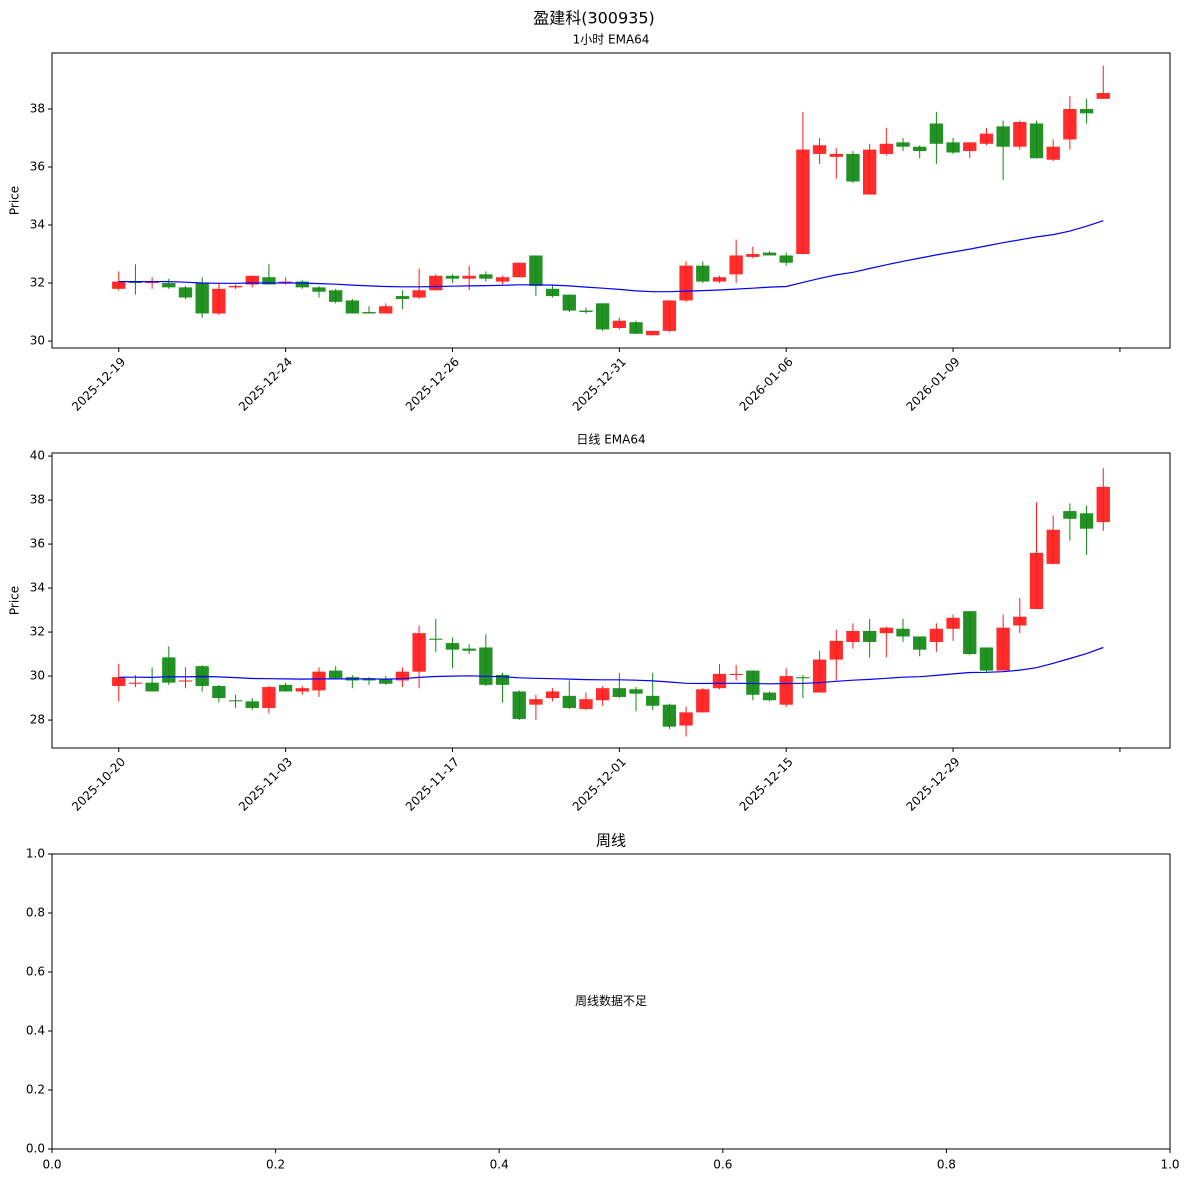 This screenshot has width=1189, height=1181. Describe the element at coordinates (610, 440) in the screenshot. I see `panel-title: 日线 EMA64` at that location.